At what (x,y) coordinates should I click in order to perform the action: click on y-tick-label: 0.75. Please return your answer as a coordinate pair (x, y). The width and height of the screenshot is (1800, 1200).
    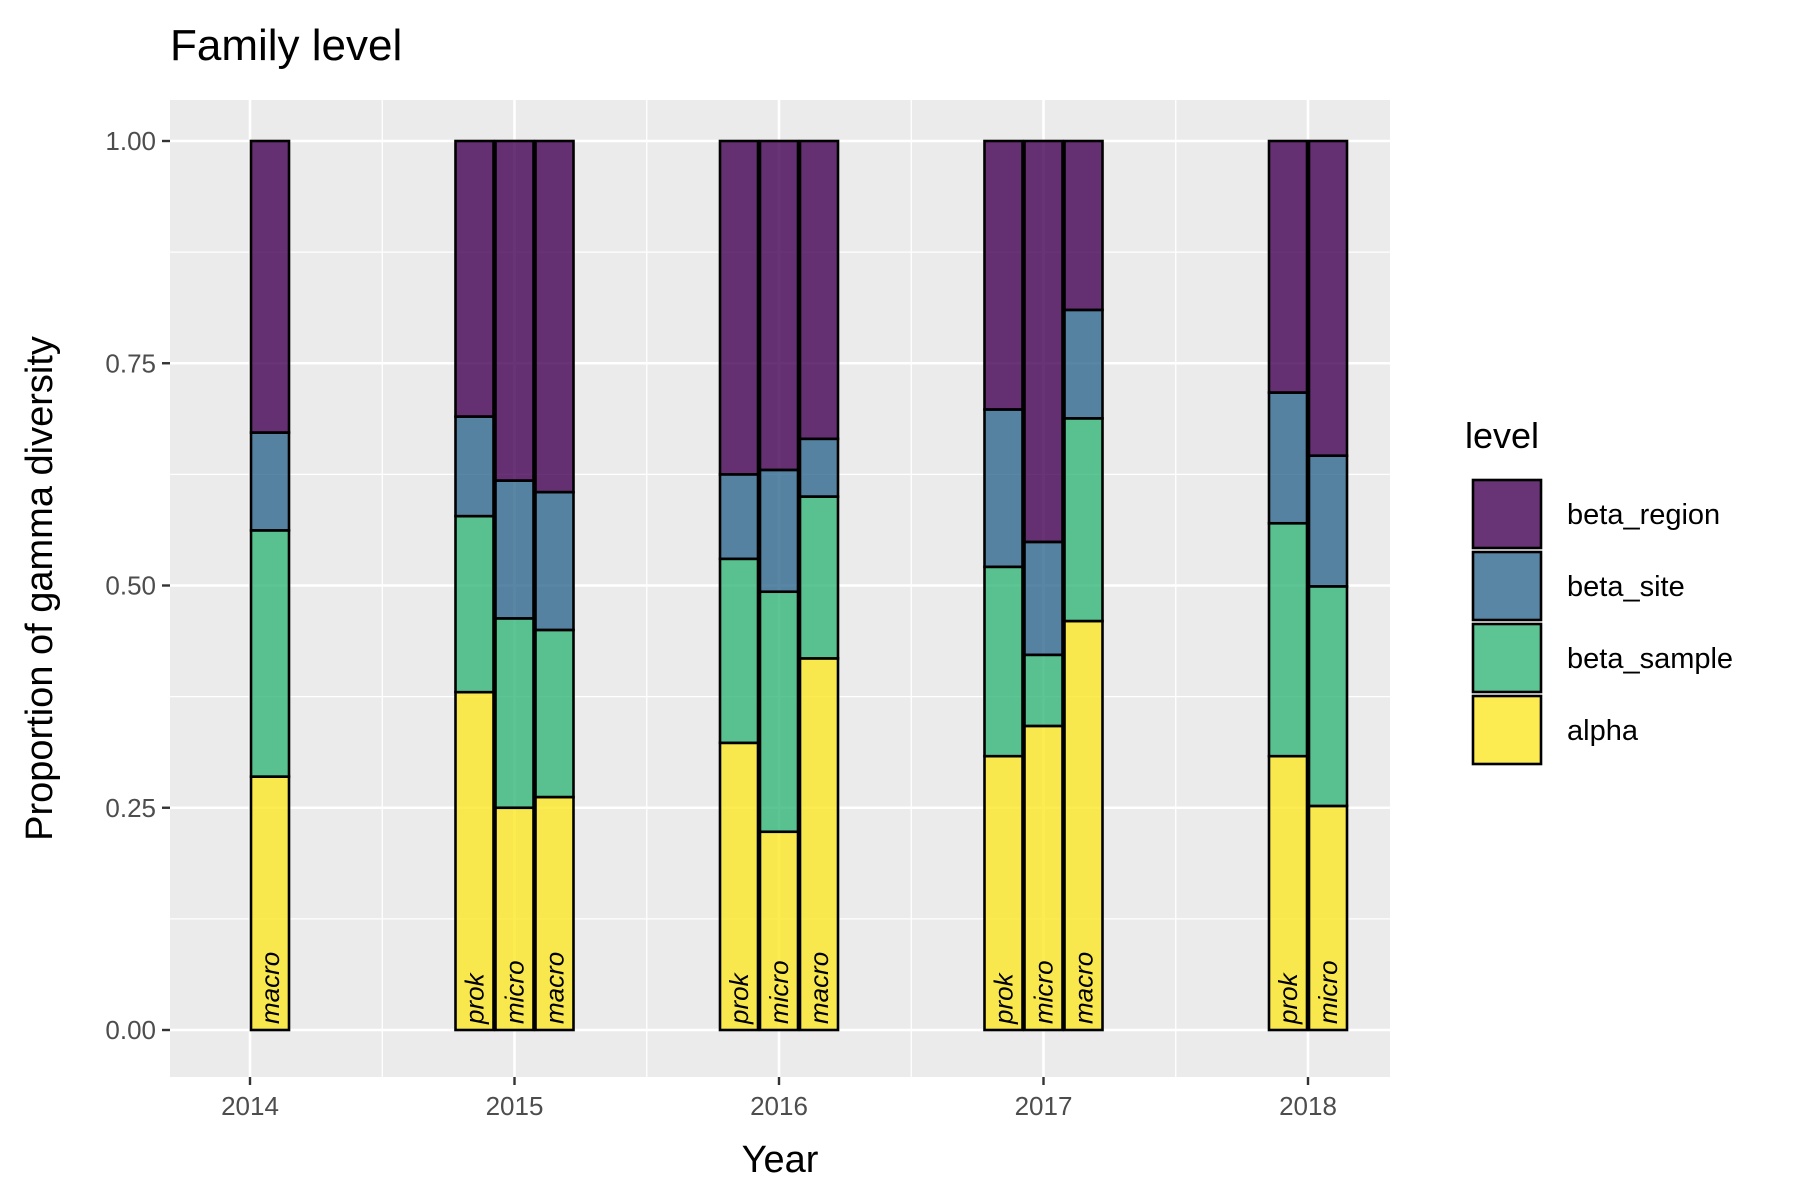
    Looking at the image, I should click on (130, 363).